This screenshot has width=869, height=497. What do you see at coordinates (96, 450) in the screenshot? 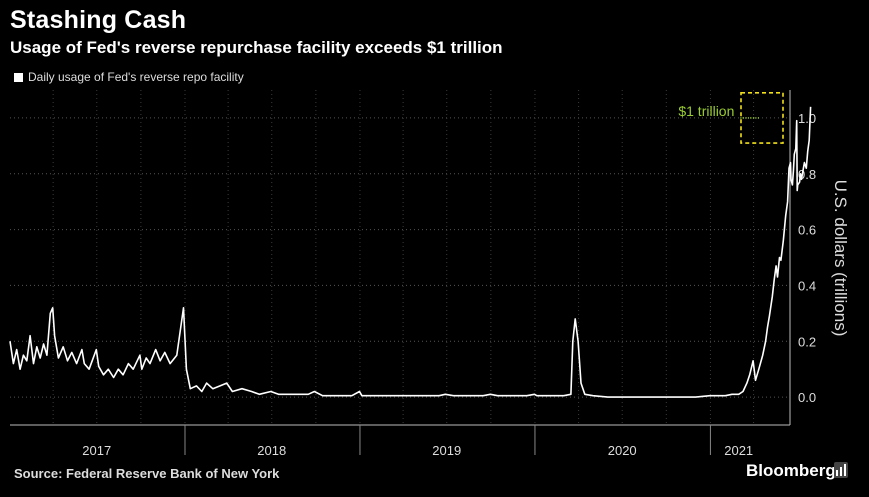
I see `x-tick-label: 2017` at bounding box center [96, 450].